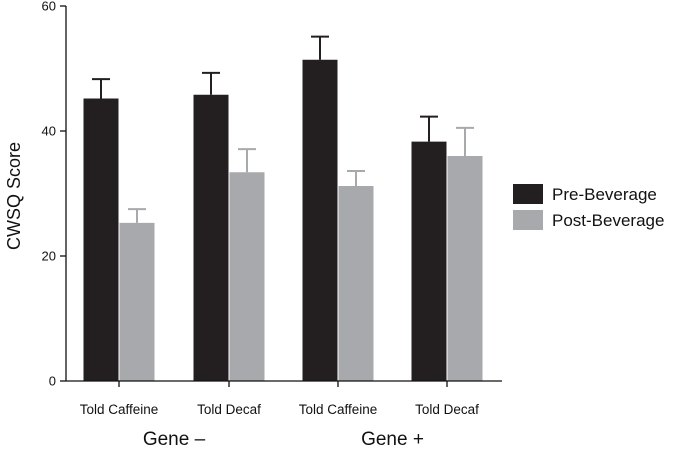 The height and width of the screenshot is (449, 675). What do you see at coordinates (174, 439) in the screenshot?
I see `group-label: Gene –` at bounding box center [174, 439].